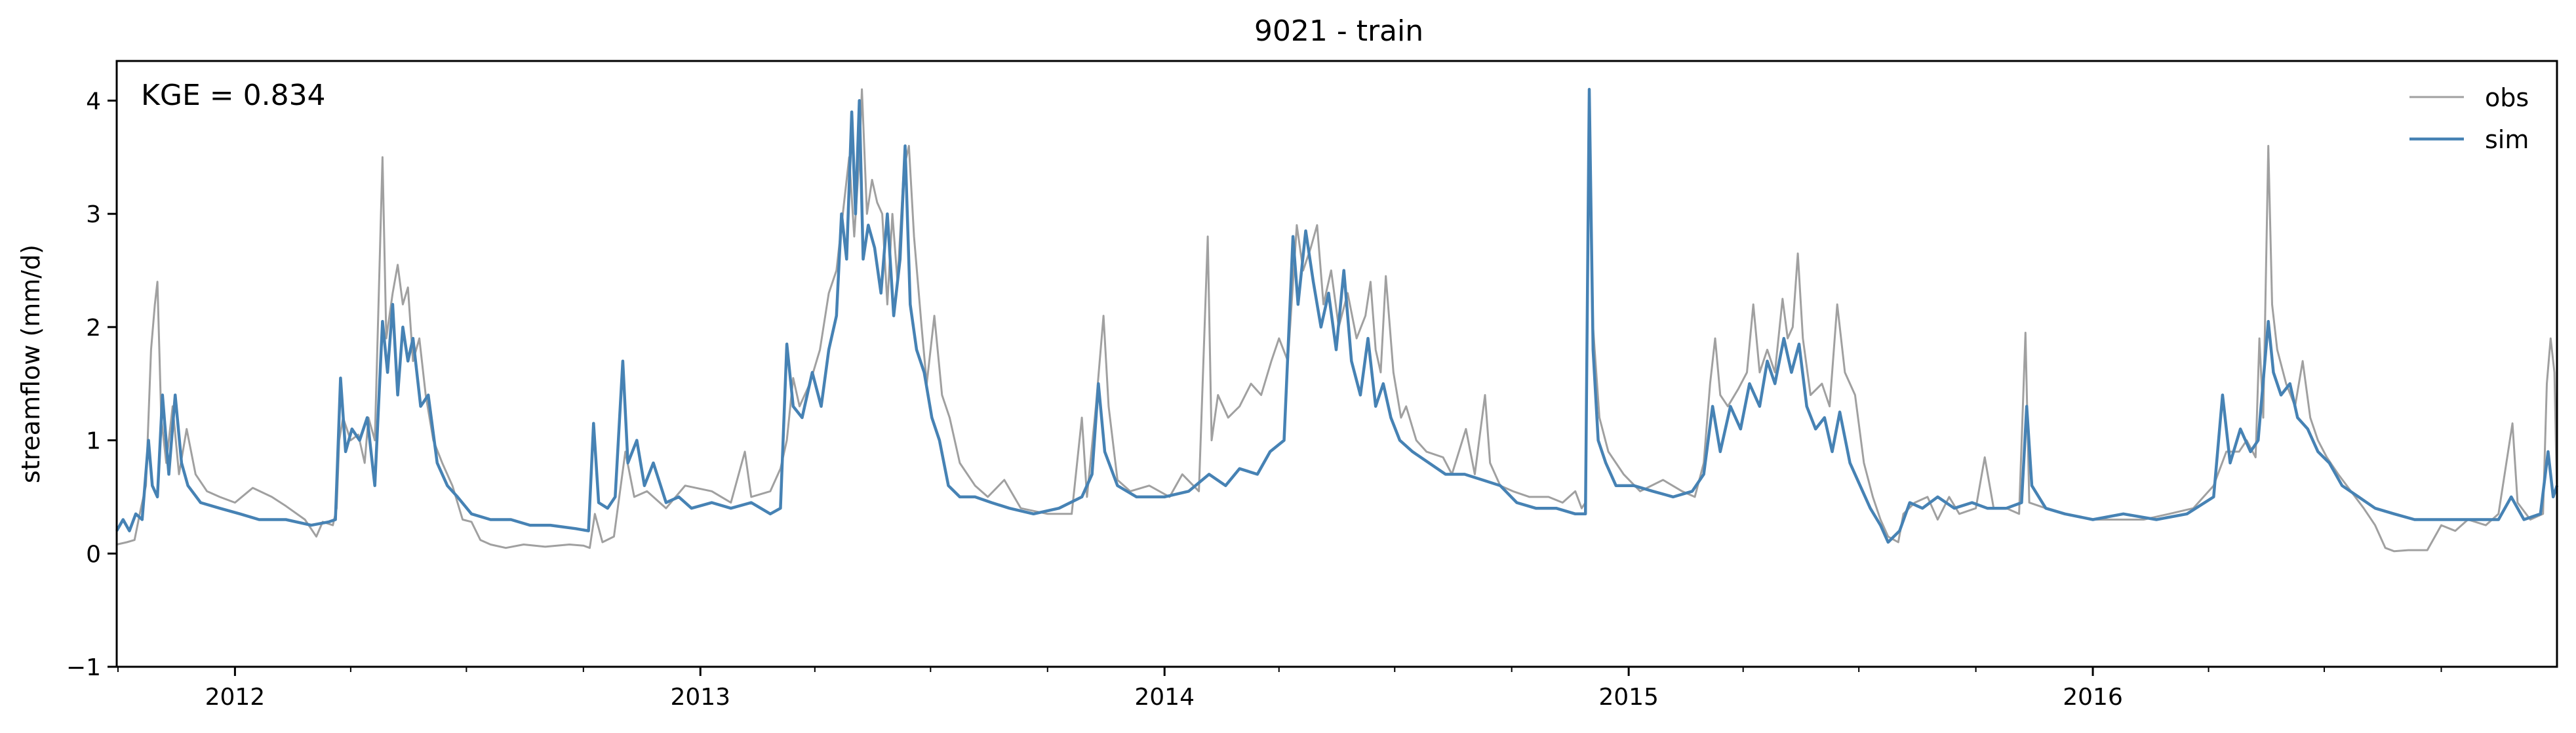  Describe the element at coordinates (91, 384) in the screenshot. I see `y-axis: −1 0 1 2 3 4` at that location.